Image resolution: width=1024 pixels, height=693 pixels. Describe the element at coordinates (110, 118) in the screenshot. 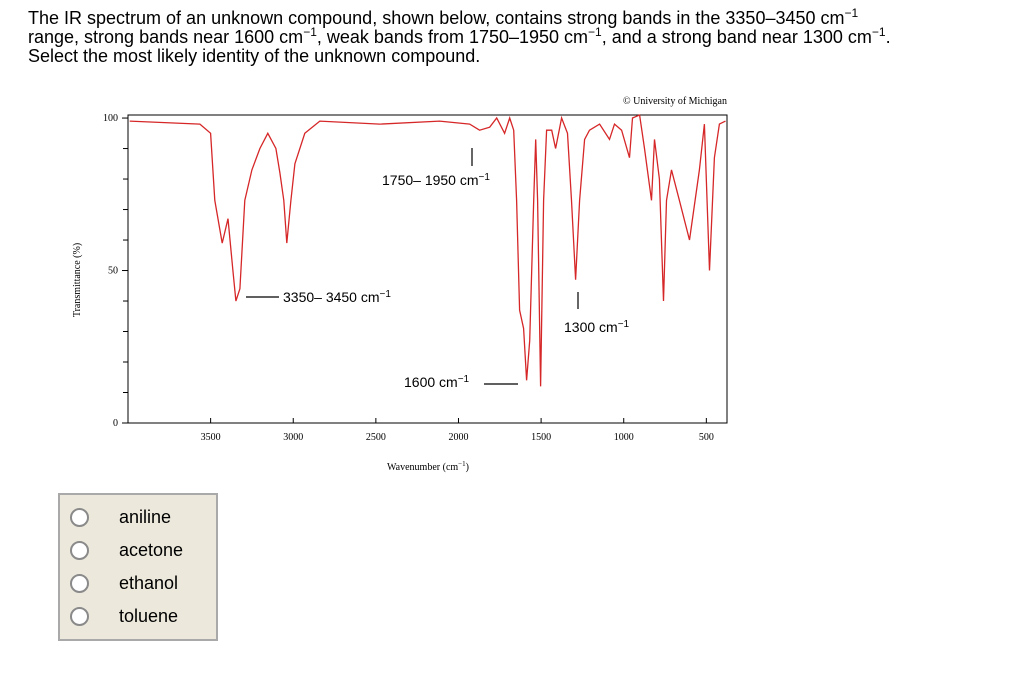

I see `y-tick-label: 100` at that location.